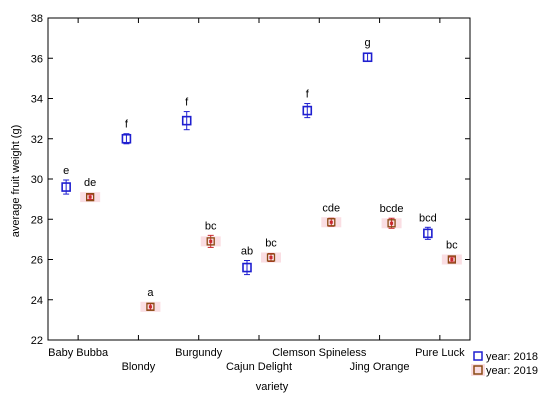 The height and width of the screenshot is (402, 550). Describe the element at coordinates (247, 252) in the screenshot. I see `significance-label: ab` at that location.